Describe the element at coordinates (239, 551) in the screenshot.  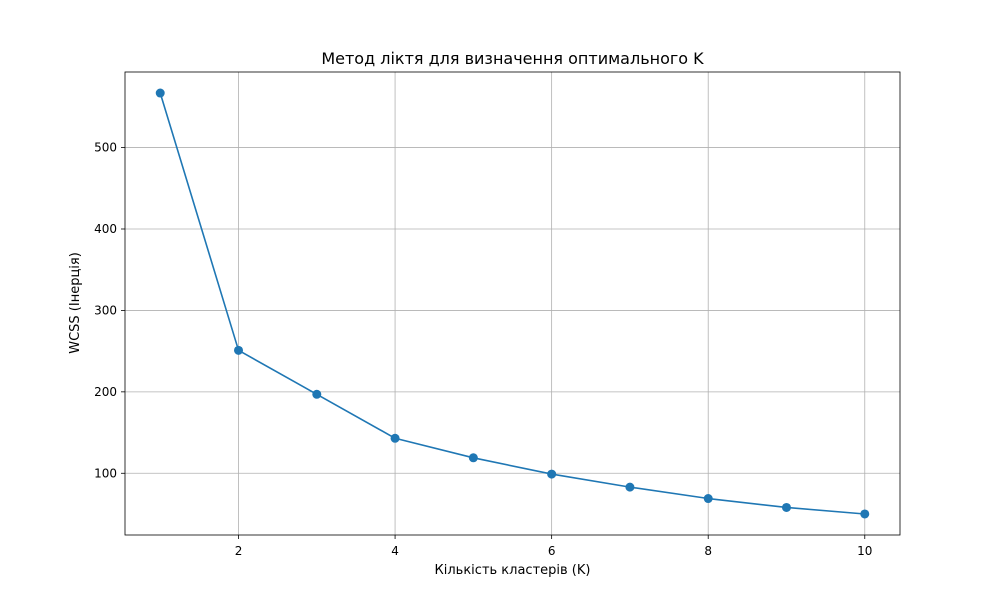
I see `x-tick-label: 2` at that location.